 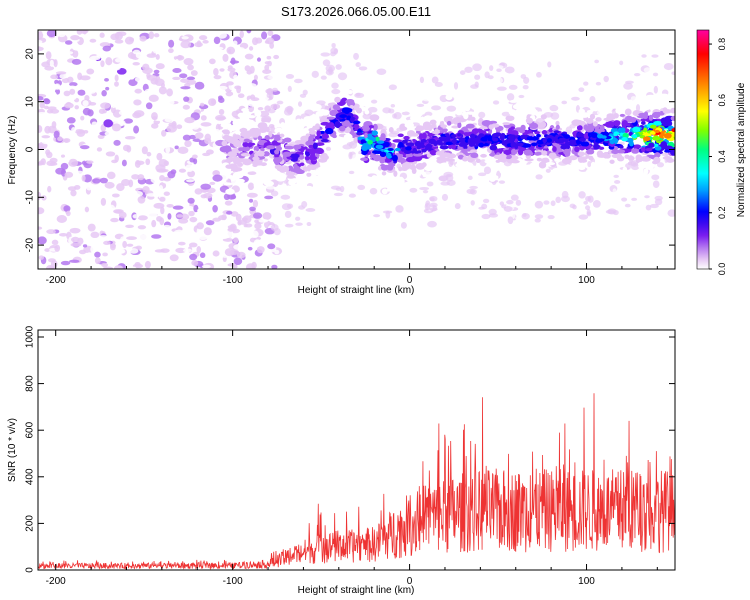 What do you see at coordinates (12, 150) in the screenshot?
I see `spectrogram-y-label: Frequency (Hz)` at bounding box center [12, 150].